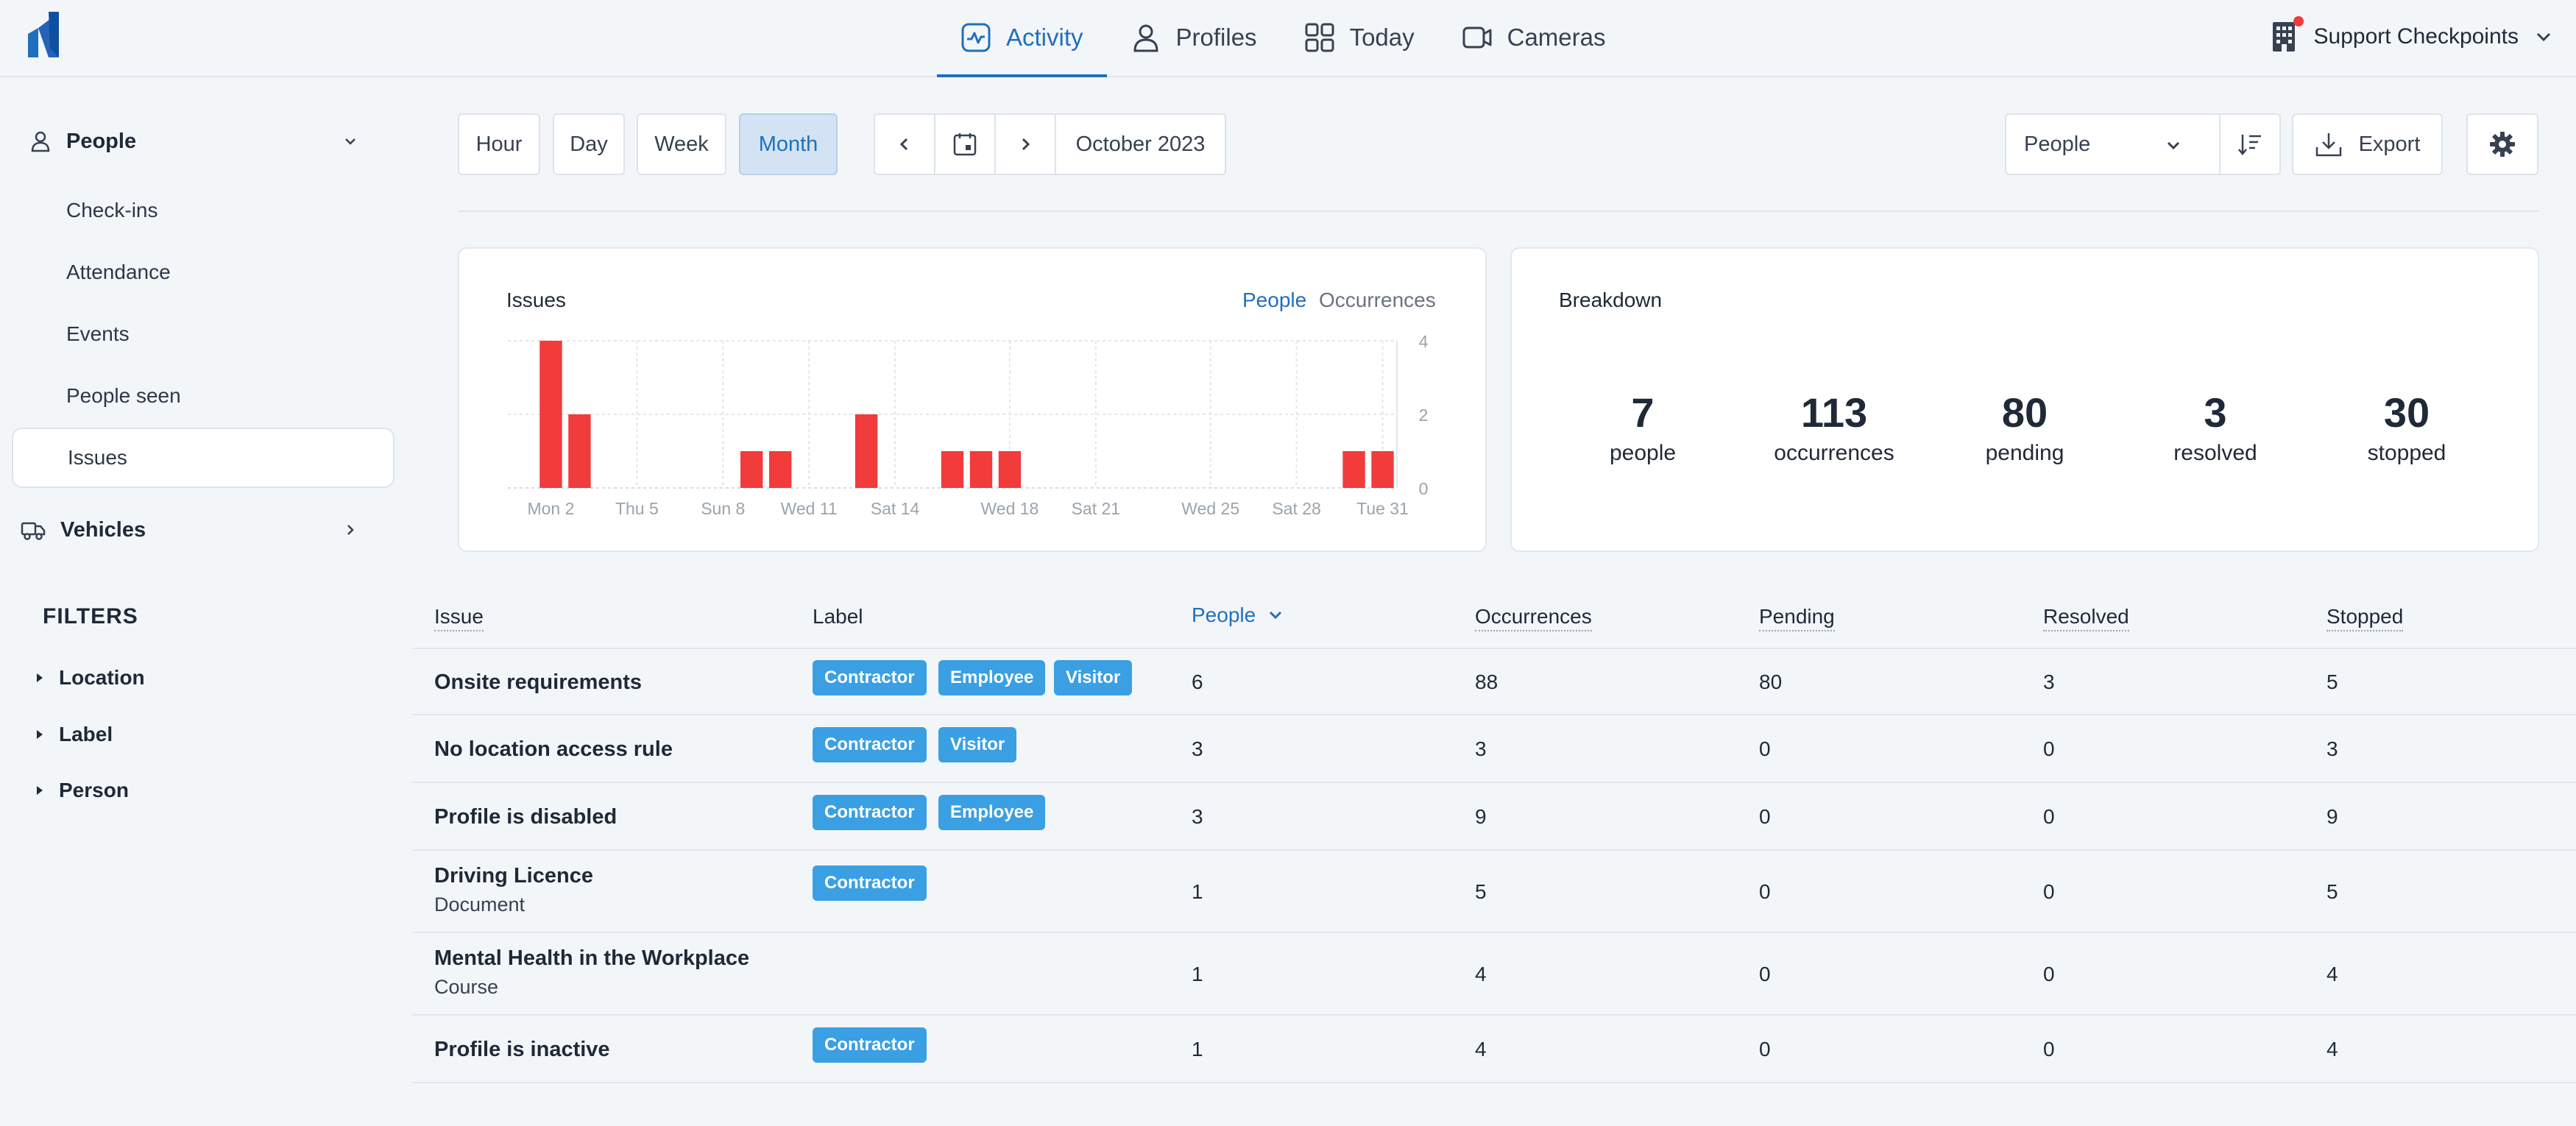 The height and width of the screenshot is (1126, 2576). What do you see at coordinates (198, 141) in the screenshot?
I see `sidebar-group-people: People` at bounding box center [198, 141].